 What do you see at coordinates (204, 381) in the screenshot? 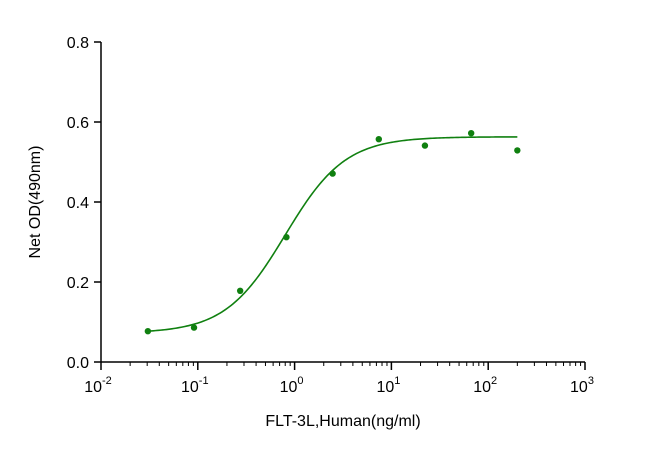
I see `x-tick-label-exponent: -1` at bounding box center [204, 381].